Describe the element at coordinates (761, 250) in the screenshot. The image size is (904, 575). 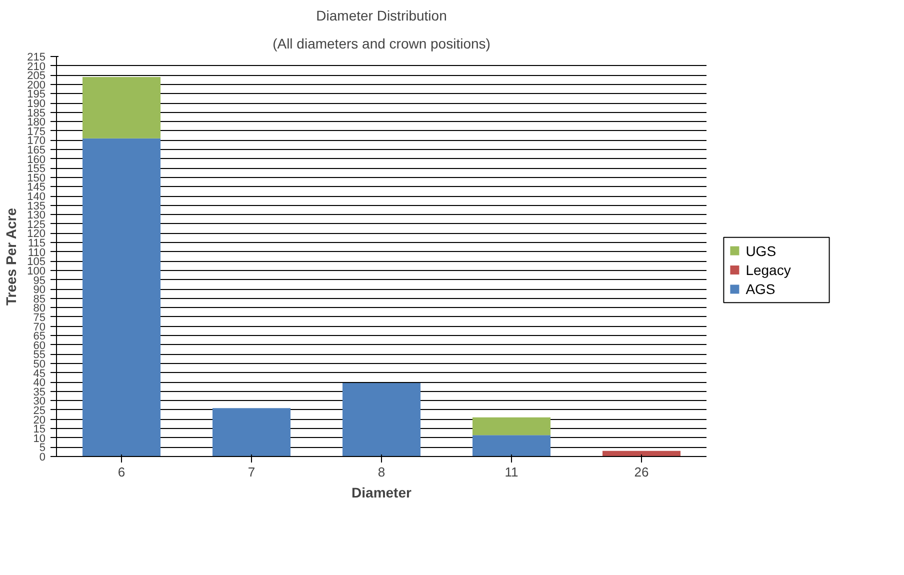
I see `legend-label: UGS` at that location.